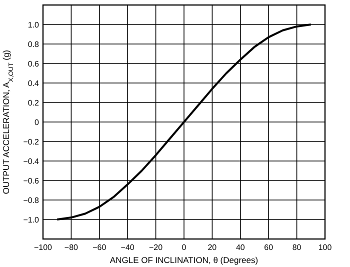 This screenshot has width=350, height=267. I want to click on x-tick-label: 40, so click(241, 247).